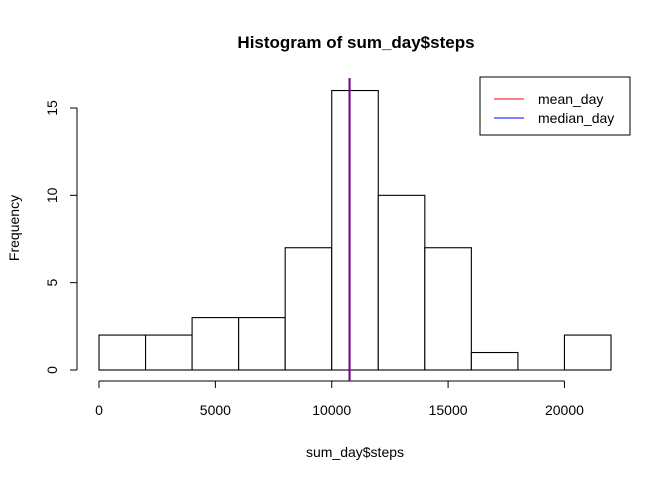 The height and width of the screenshot is (480, 672). I want to click on x-axis-label: sum_day$steps, so click(355, 452).